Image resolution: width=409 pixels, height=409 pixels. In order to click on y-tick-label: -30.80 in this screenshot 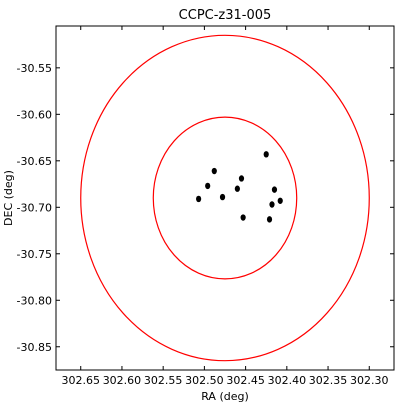, I will do `click(34, 300)`.